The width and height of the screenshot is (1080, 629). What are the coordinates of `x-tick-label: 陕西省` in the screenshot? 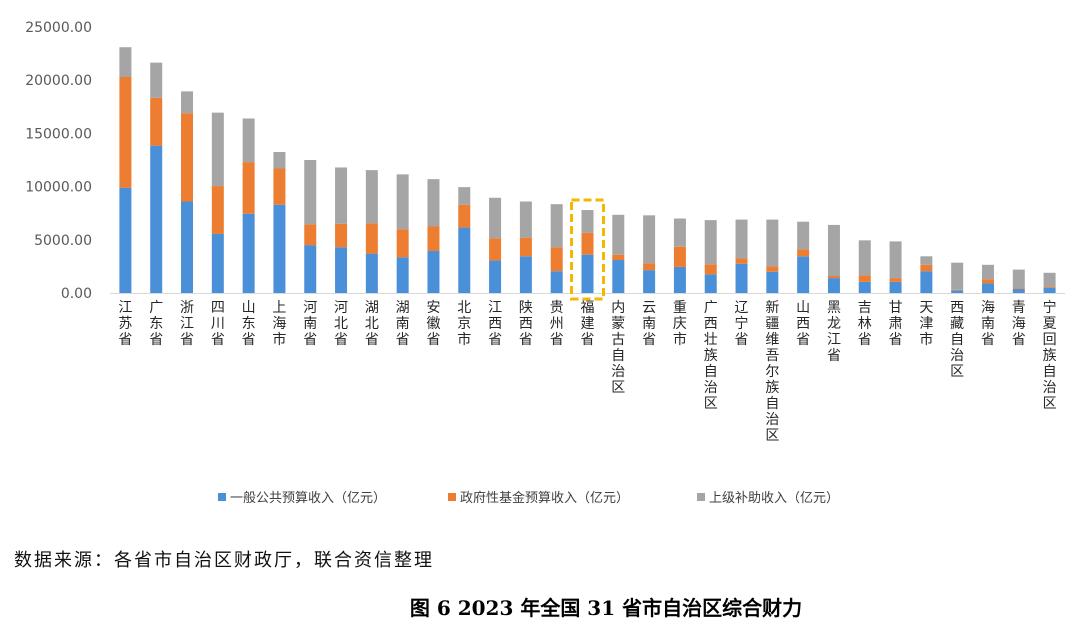 It's located at (526, 324).